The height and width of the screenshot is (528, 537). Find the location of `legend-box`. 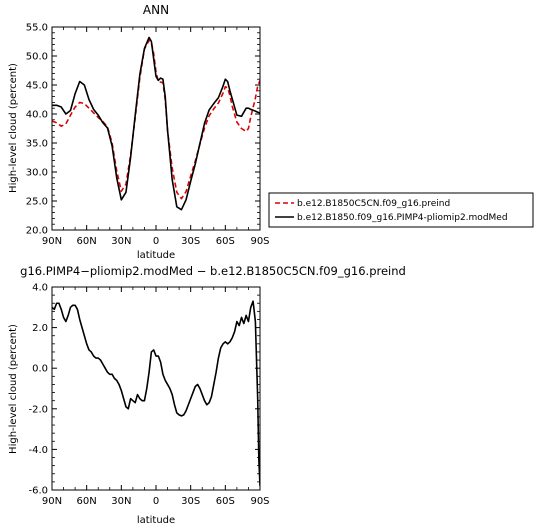

legend-box is located at coordinates (401, 210).